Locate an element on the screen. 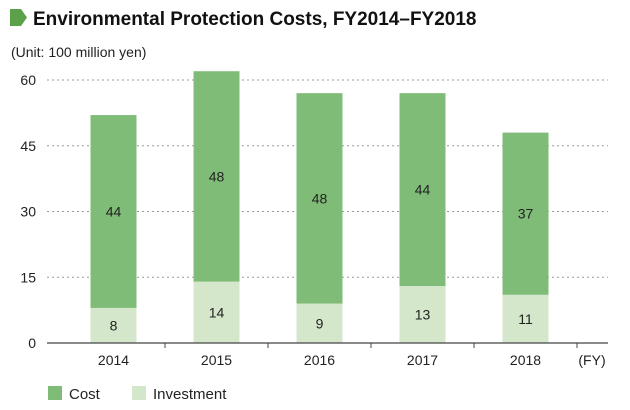 This screenshot has width=630, height=410. y-tick-label: 45 is located at coordinates (28, 146).